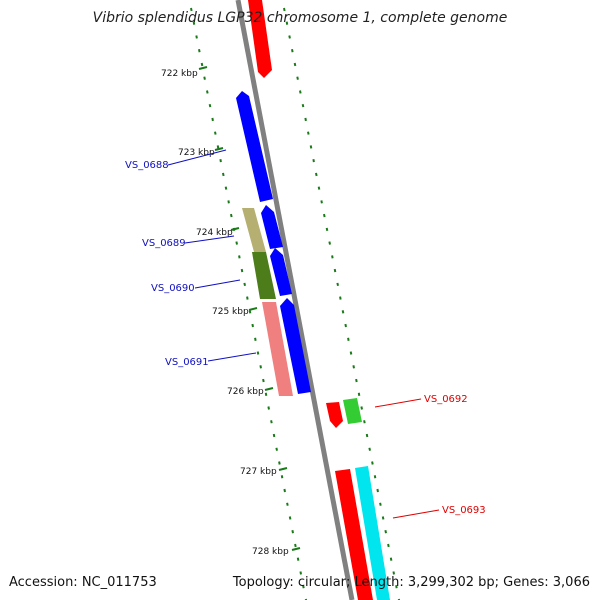  I want to click on gene-label-vs0689: VS_0689, so click(164, 243).